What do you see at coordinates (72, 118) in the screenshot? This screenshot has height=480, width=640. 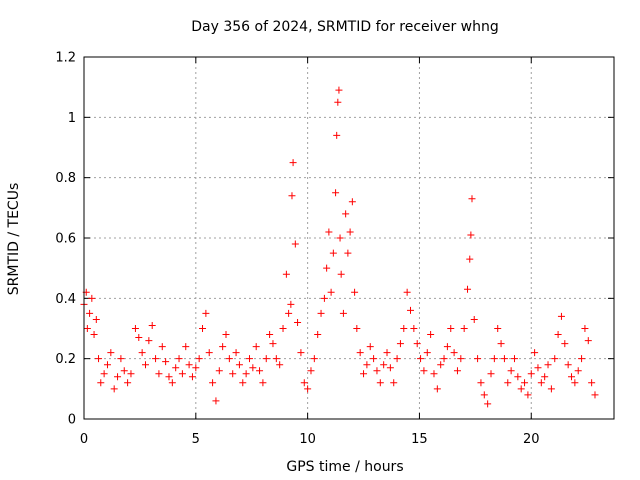 I see `y-tick-label: 1` at bounding box center [72, 118].